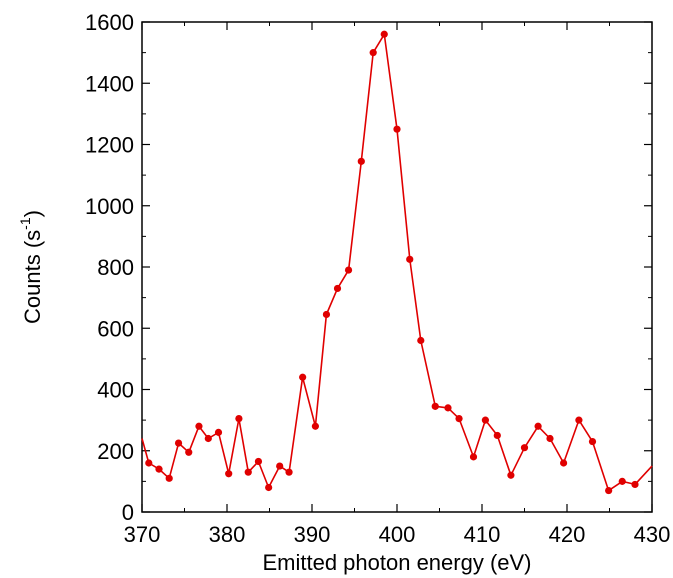  What do you see at coordinates (567, 534) in the screenshot?
I see `x-tick-label: 420` at bounding box center [567, 534].